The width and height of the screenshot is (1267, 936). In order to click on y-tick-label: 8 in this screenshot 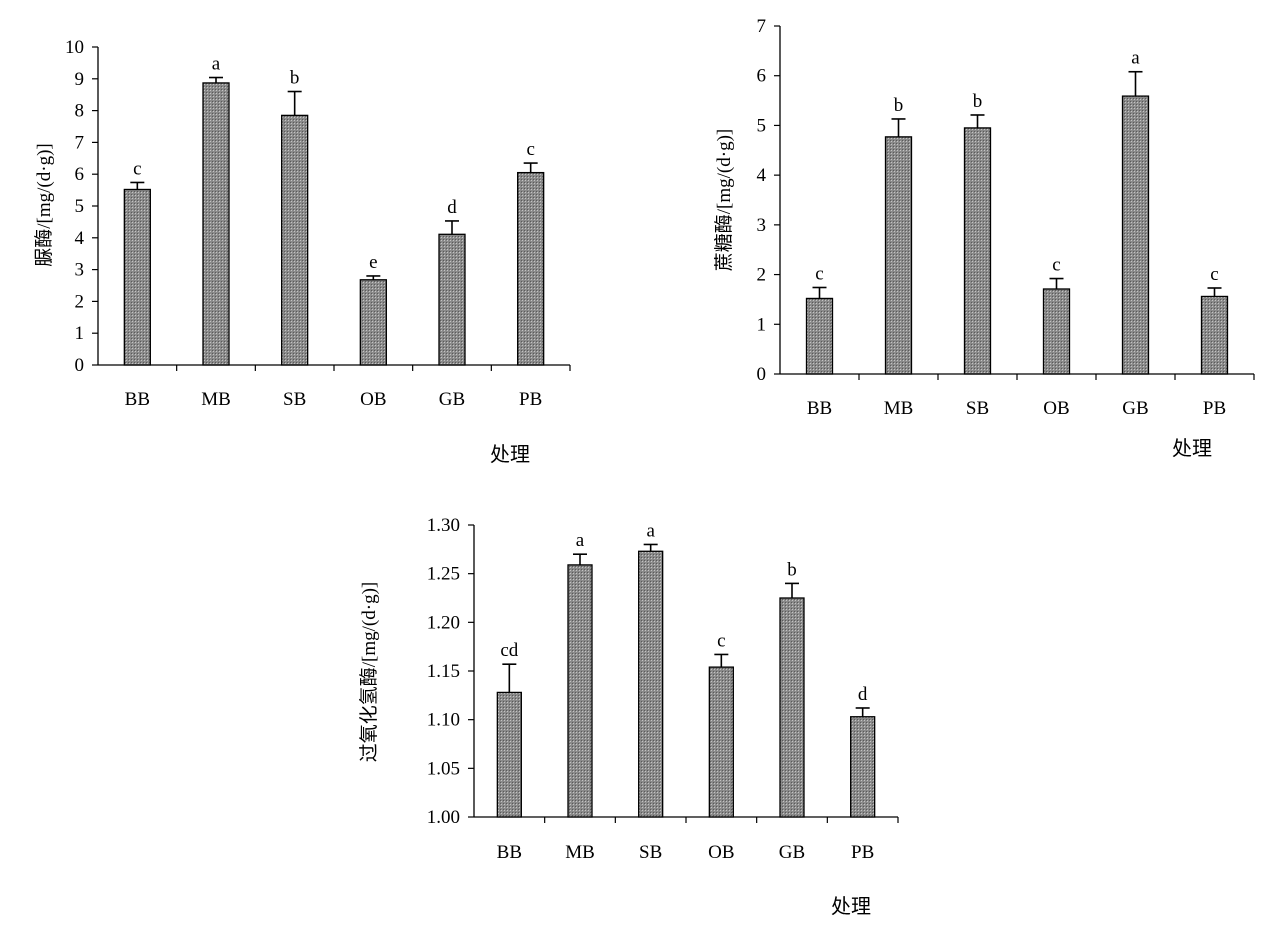, I will do `click(80, 111)`.